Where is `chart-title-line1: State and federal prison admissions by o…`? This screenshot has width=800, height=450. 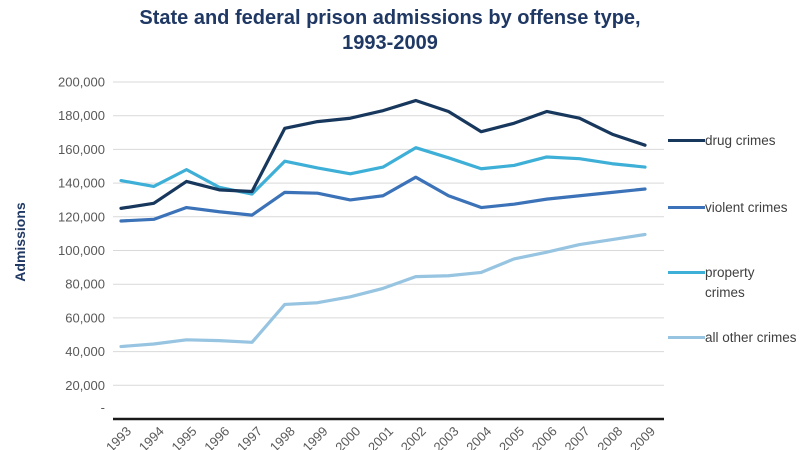
chart-title-line1: State and federal prison admissions by o… is located at coordinates (390, 18).